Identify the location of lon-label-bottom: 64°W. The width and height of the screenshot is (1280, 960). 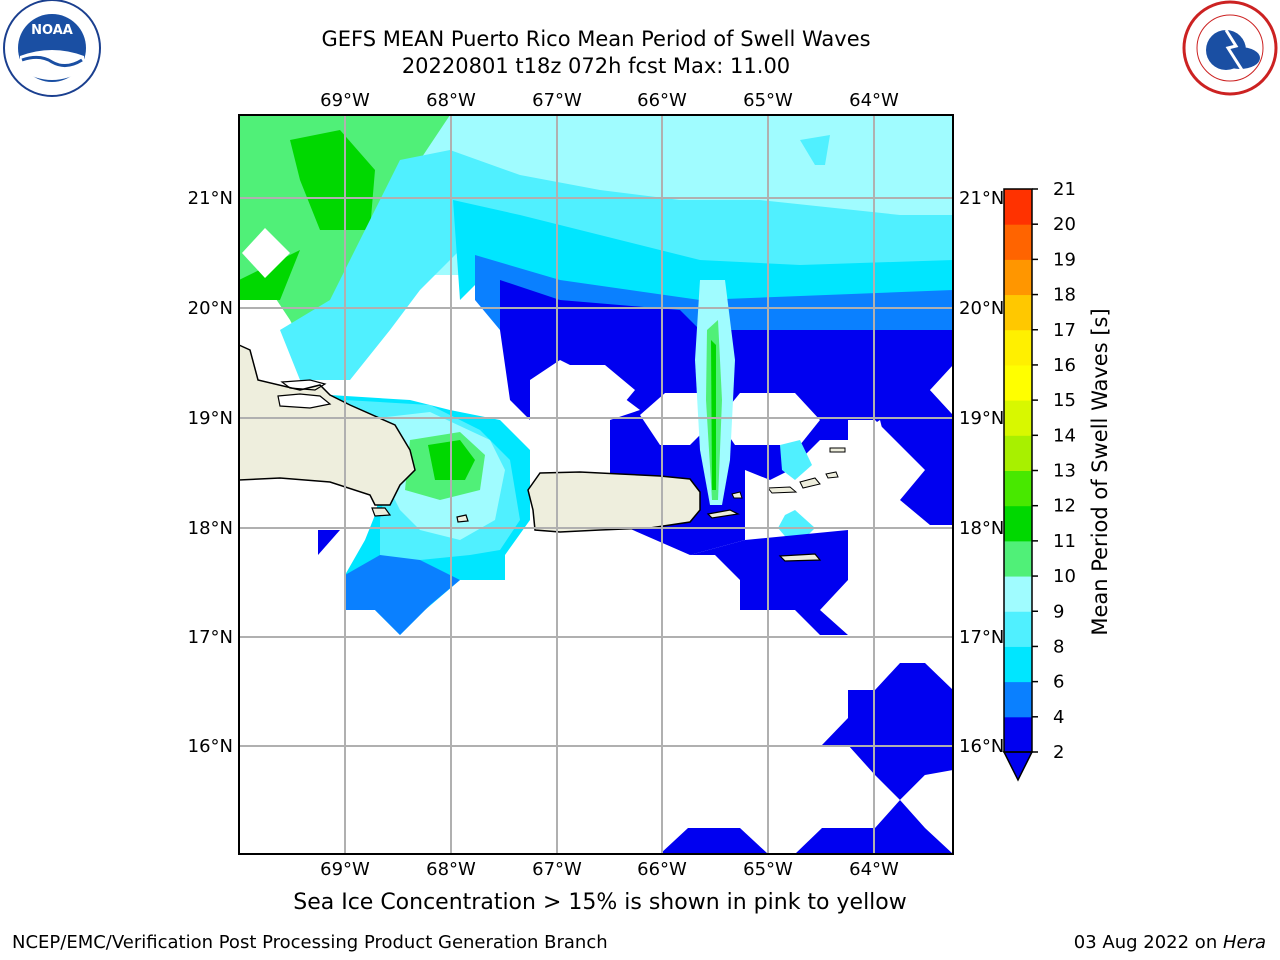
(874, 869).